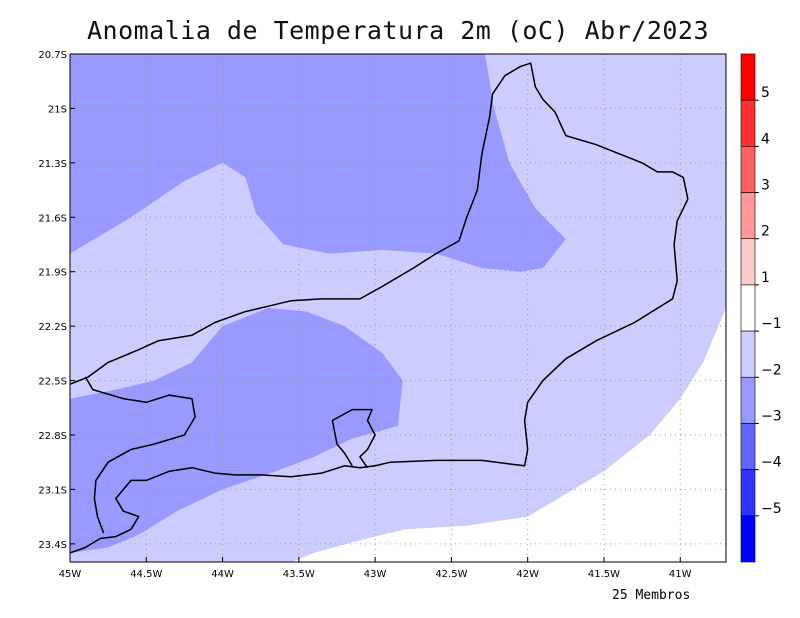  I want to click on colorbar-label: 5, so click(765, 93).